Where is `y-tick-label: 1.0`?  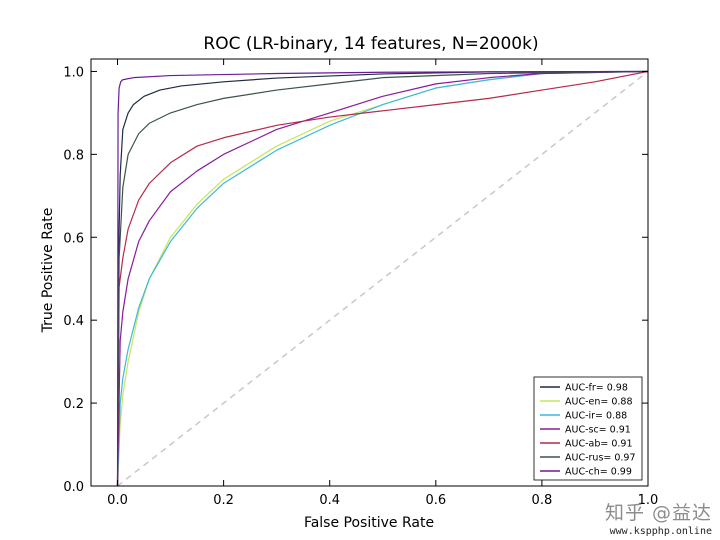
y-tick-label: 1.0 is located at coordinates (73, 72).